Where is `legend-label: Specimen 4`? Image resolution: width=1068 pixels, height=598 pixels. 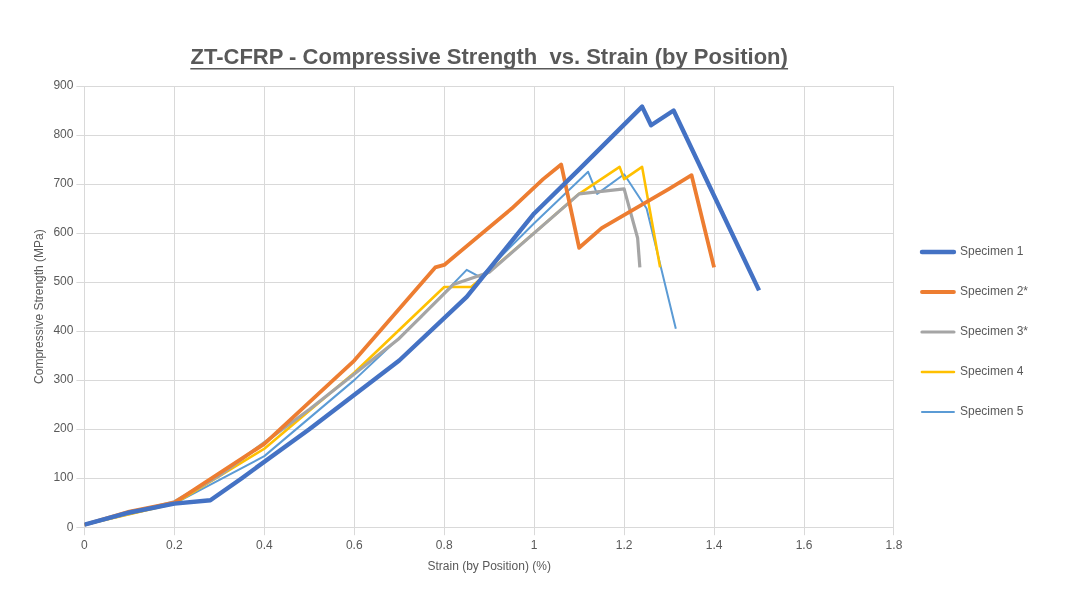
legend-label: Specimen 4 is located at coordinates (991, 371).